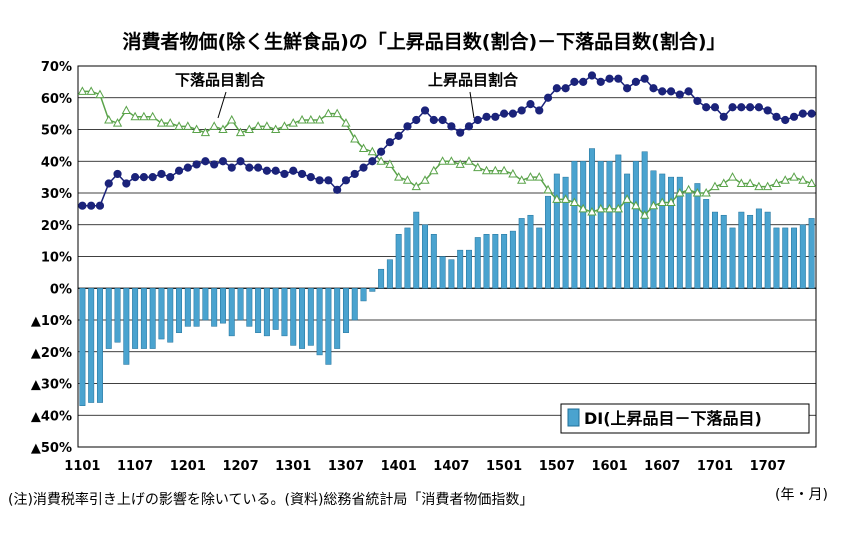 The image size is (849, 540). Describe the element at coordinates (61, 289) in the screenshot. I see `y-tick-label: 0%` at that location.